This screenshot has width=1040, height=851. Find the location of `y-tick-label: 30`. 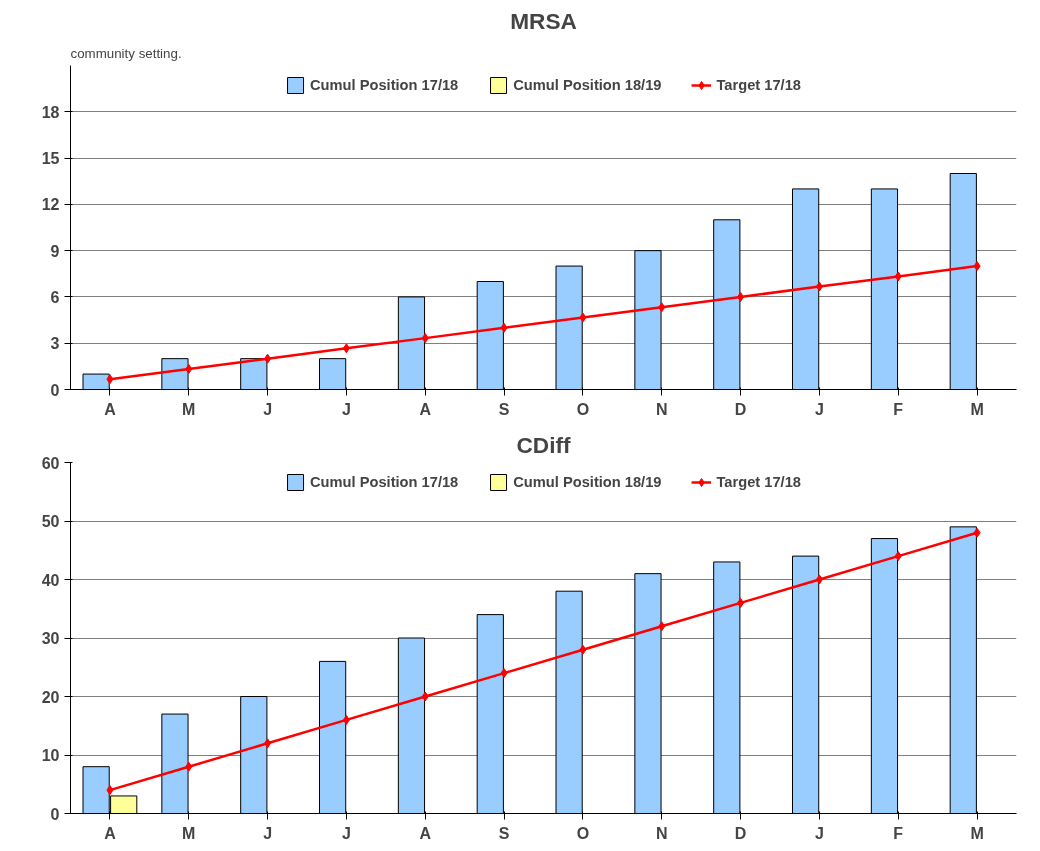

y-tick-label: 30 is located at coordinates (50, 638).